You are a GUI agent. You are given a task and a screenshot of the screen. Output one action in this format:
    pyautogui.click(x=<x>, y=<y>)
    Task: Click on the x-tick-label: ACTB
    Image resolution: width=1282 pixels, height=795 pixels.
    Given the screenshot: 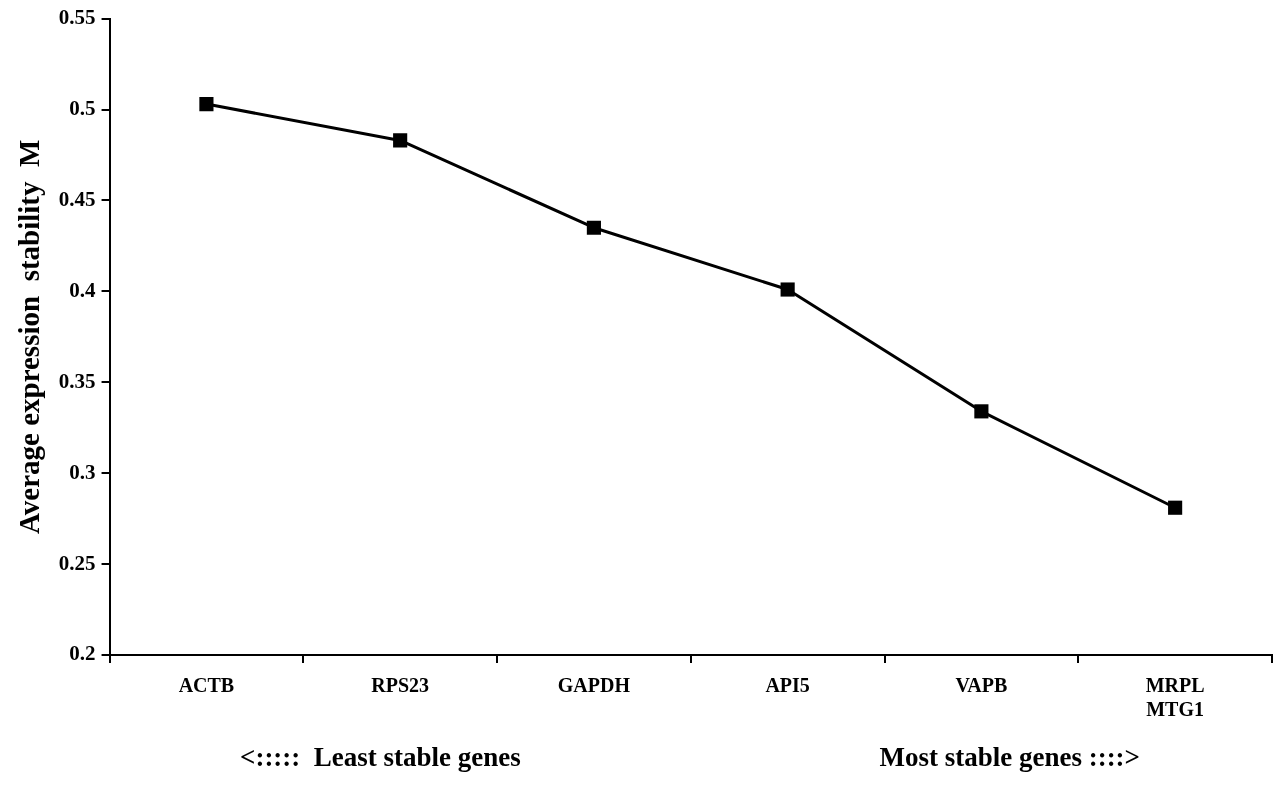 What is the action you would take?
    pyautogui.click(x=206, y=685)
    